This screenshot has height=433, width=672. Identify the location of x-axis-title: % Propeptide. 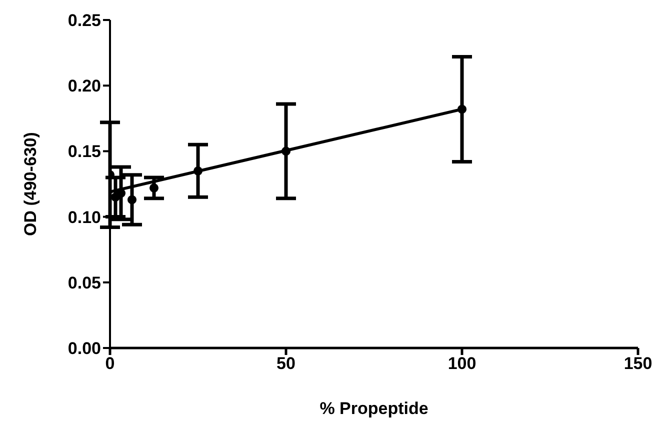
(374, 408).